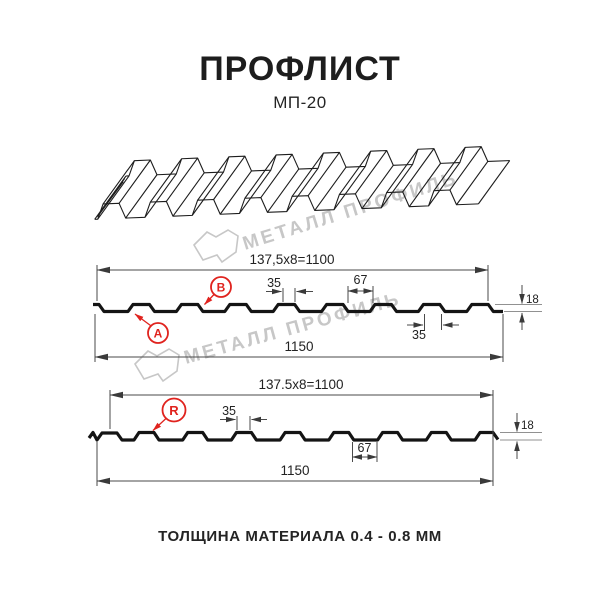 The height and width of the screenshot is (600, 600). What do you see at coordinates (301, 384) in the screenshot?
I see `dim-pitch-label: 137.5x8=1100` at bounding box center [301, 384].